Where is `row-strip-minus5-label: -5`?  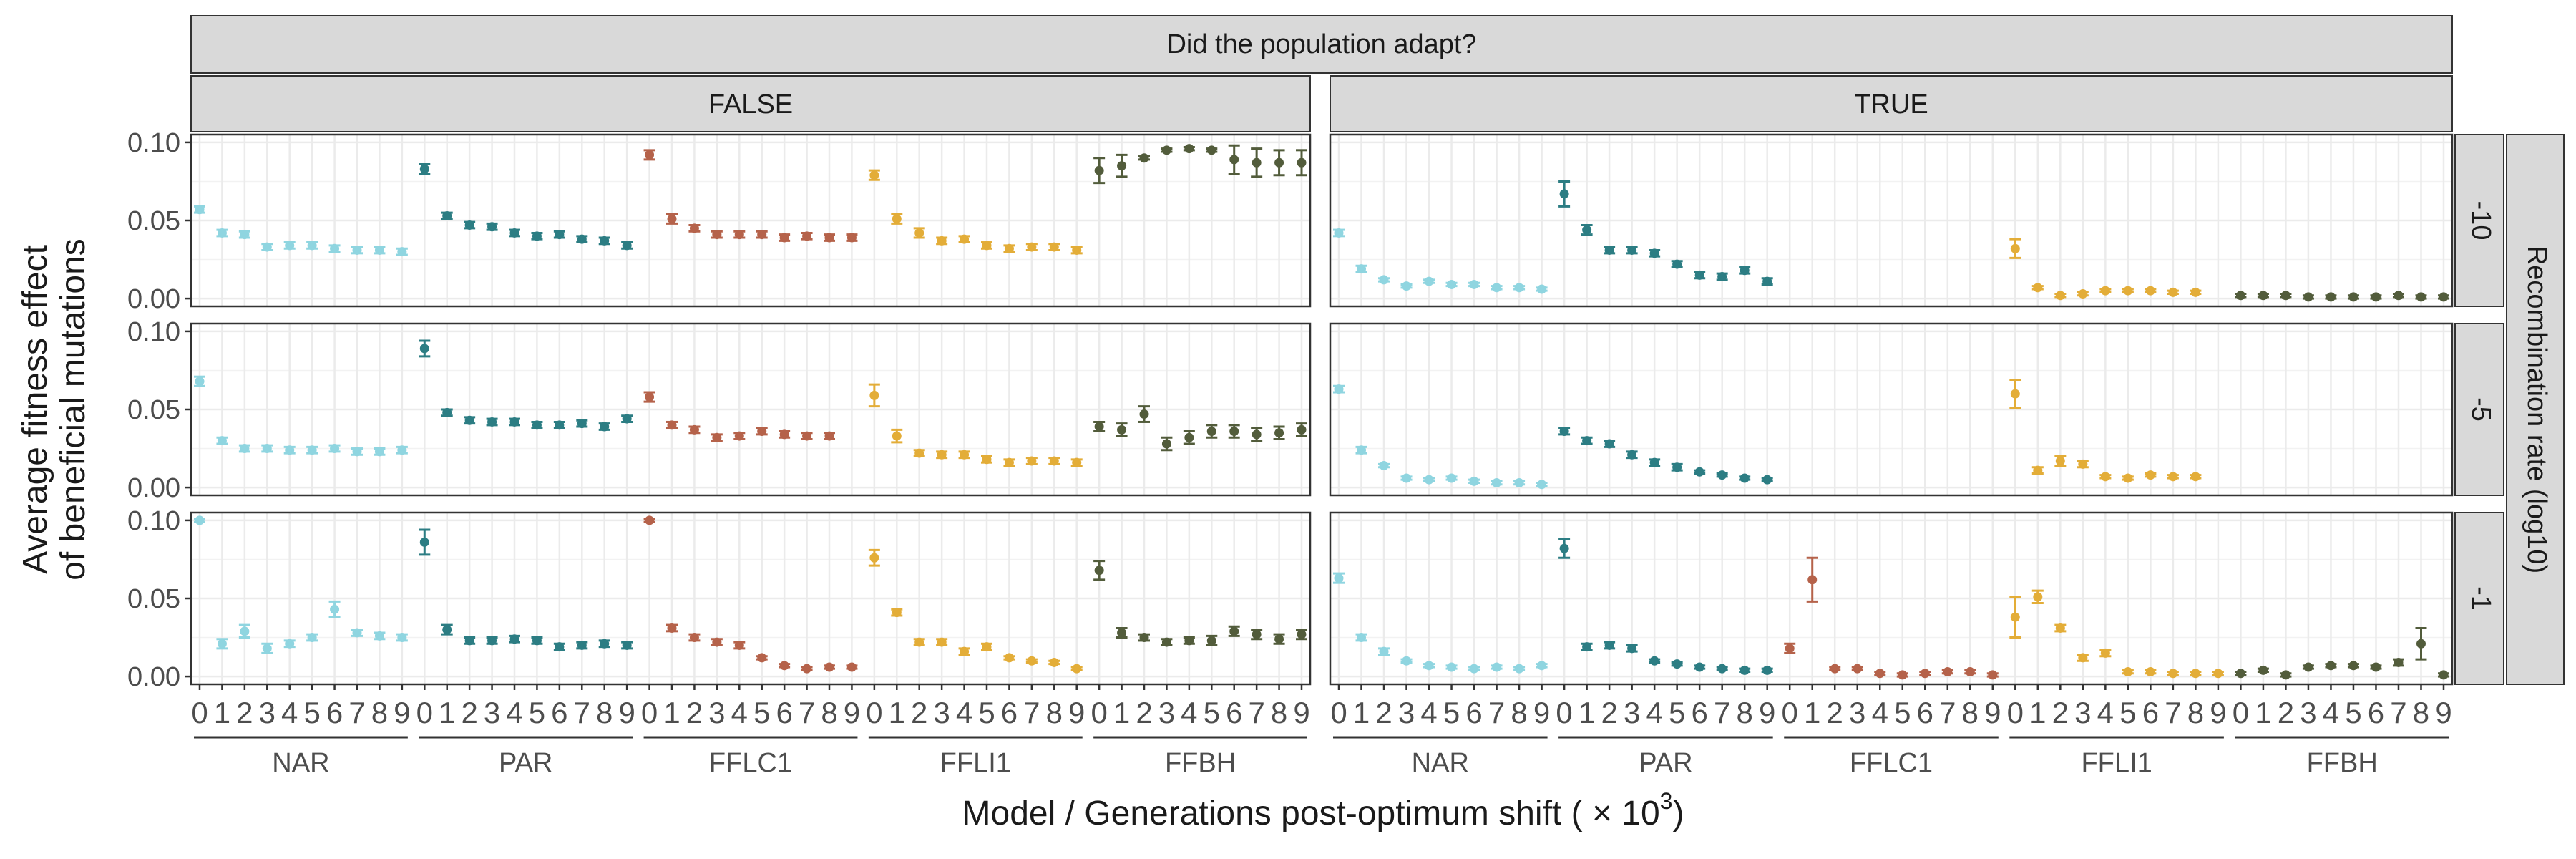 row-strip-minus5-label: -5 is located at coordinates (2481, 409).